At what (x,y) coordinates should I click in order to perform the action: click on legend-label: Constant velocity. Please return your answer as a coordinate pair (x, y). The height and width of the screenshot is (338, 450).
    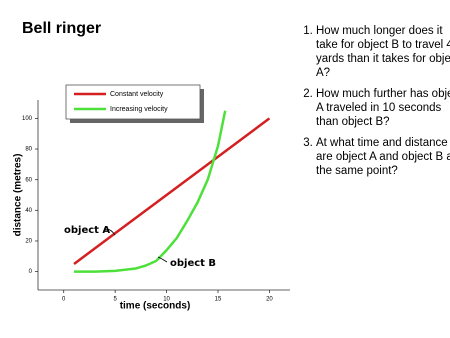
    Looking at the image, I should click on (137, 94).